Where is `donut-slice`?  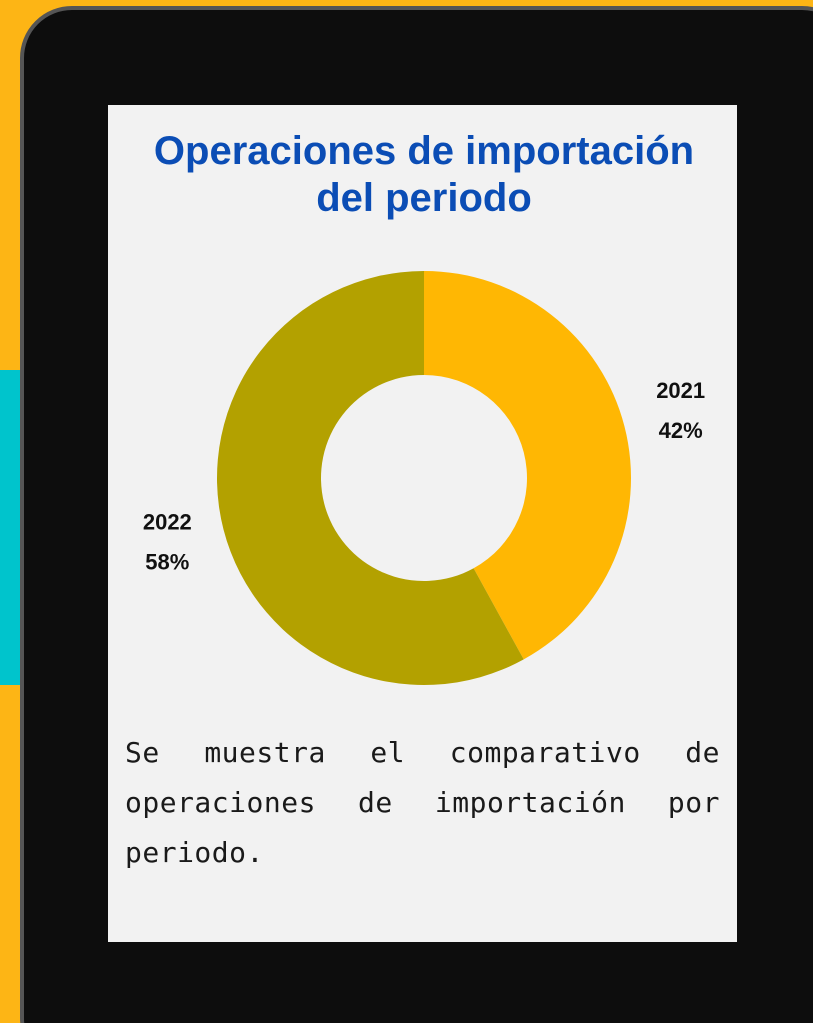 donut-slice is located at coordinates (528, 465).